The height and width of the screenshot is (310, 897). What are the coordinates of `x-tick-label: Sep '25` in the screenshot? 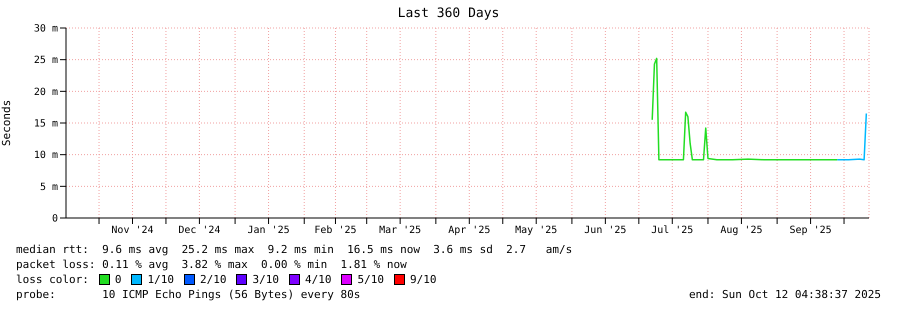 It's located at (810, 230).